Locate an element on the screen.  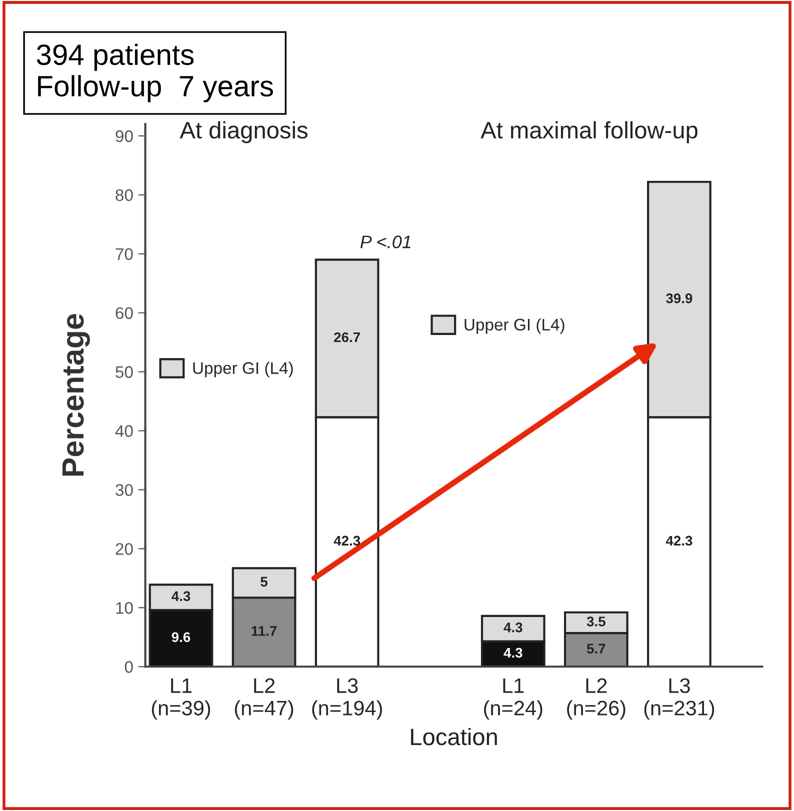
y-tick-label: 70 is located at coordinates (124, 254).